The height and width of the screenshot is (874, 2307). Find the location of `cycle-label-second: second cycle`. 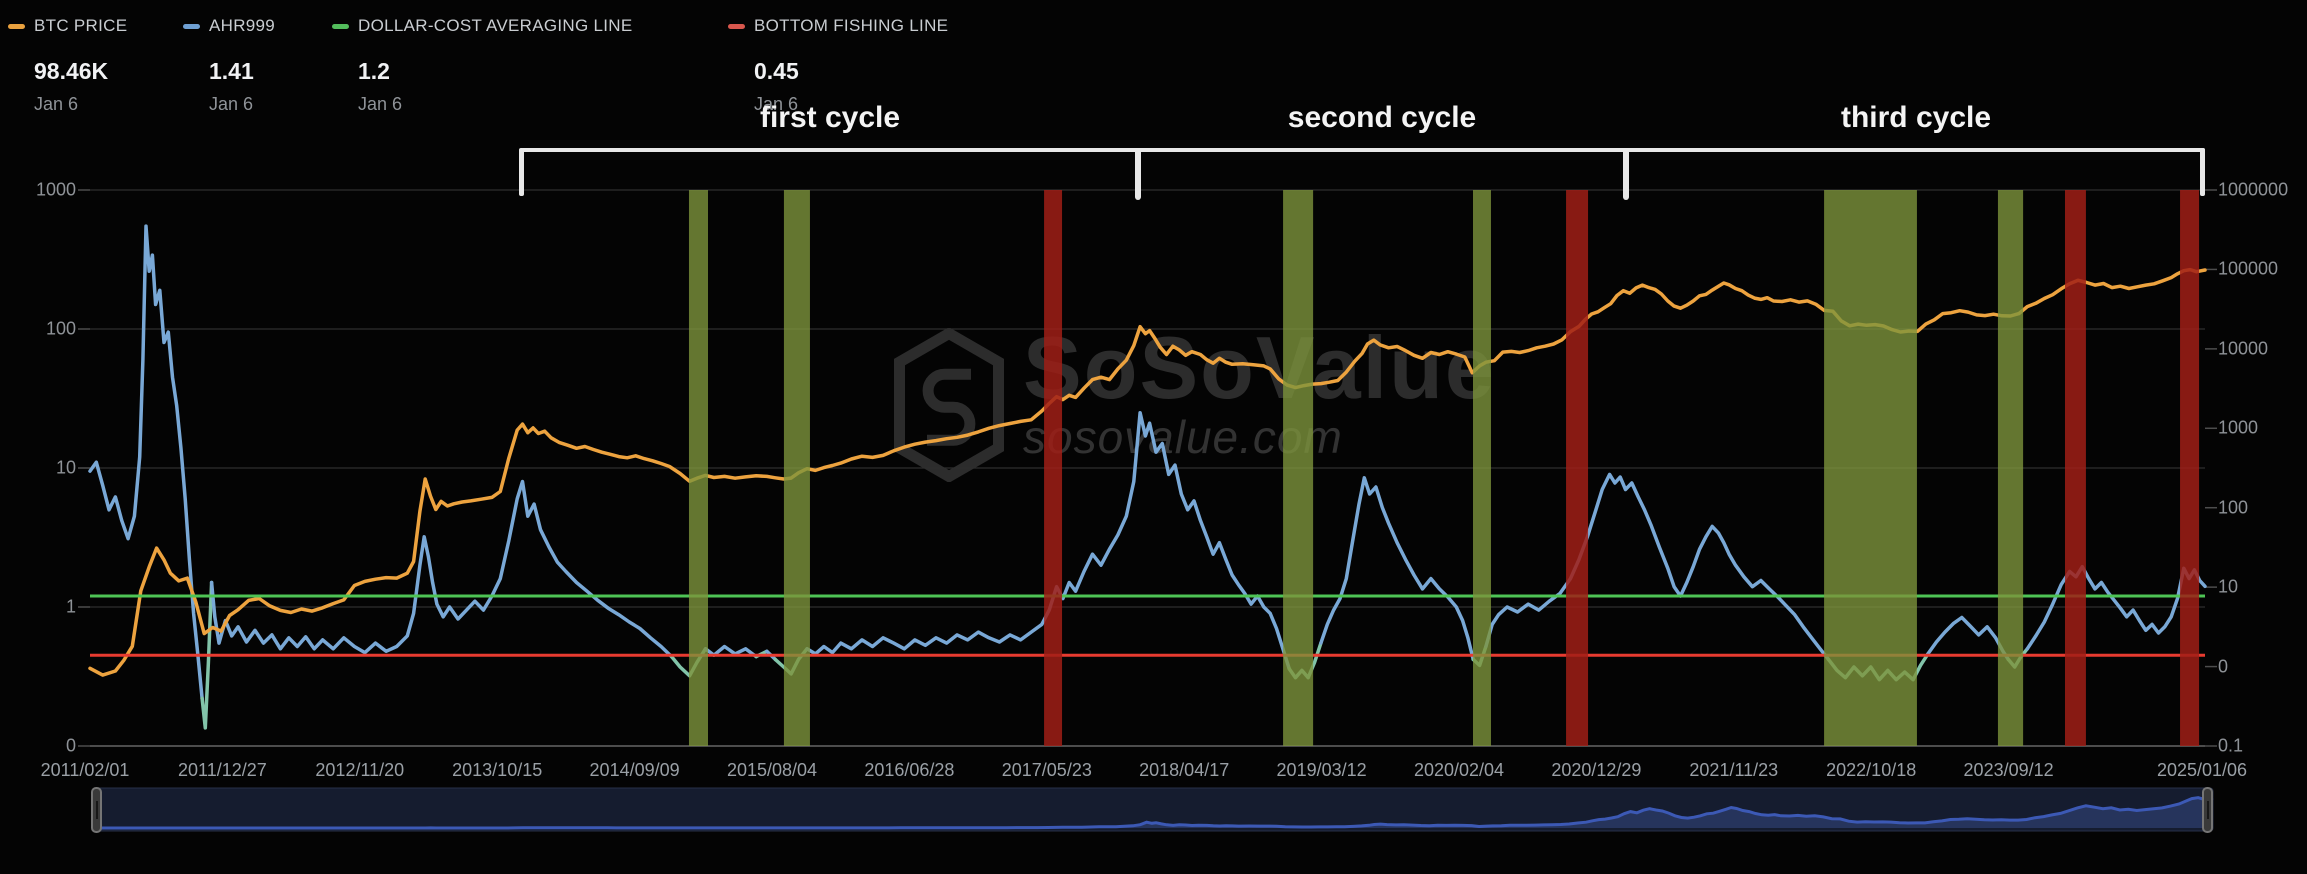

cycle-label-second: second cycle is located at coordinates (1382, 117).